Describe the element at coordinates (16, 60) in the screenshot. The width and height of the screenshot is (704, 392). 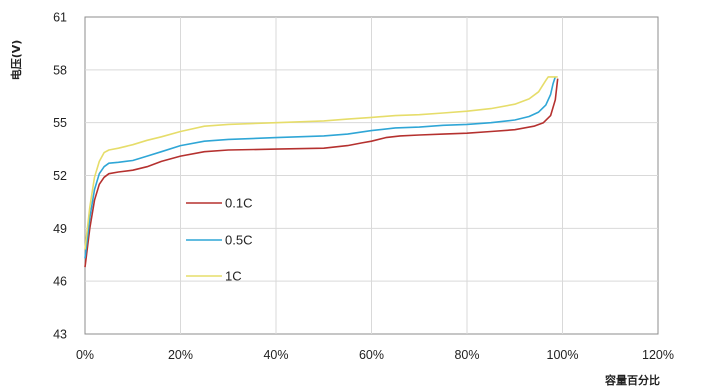
I see `y-axis-title: 电压(V)` at that location.